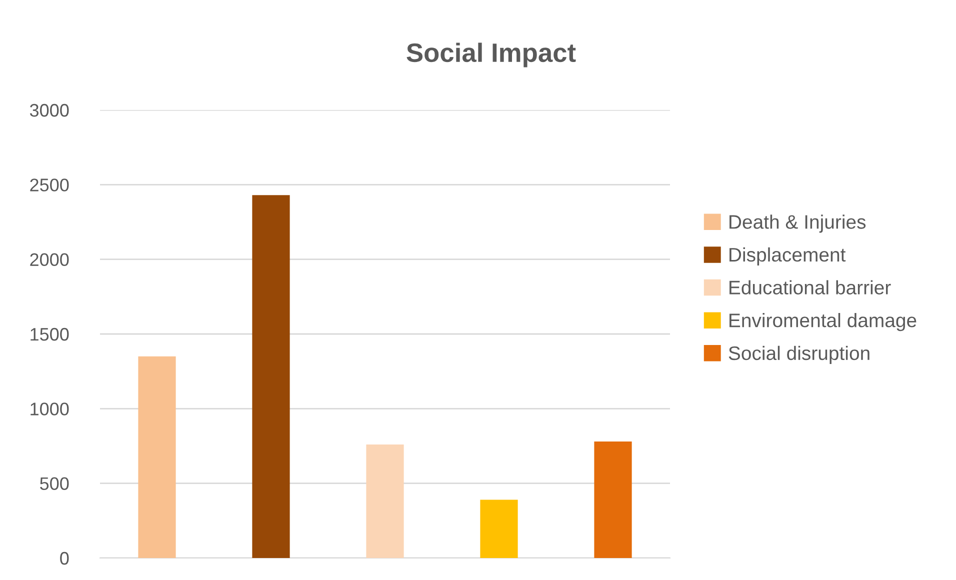 The width and height of the screenshot is (956, 580). What do you see at coordinates (799, 355) in the screenshot?
I see `legend-label: Social disruption` at bounding box center [799, 355].